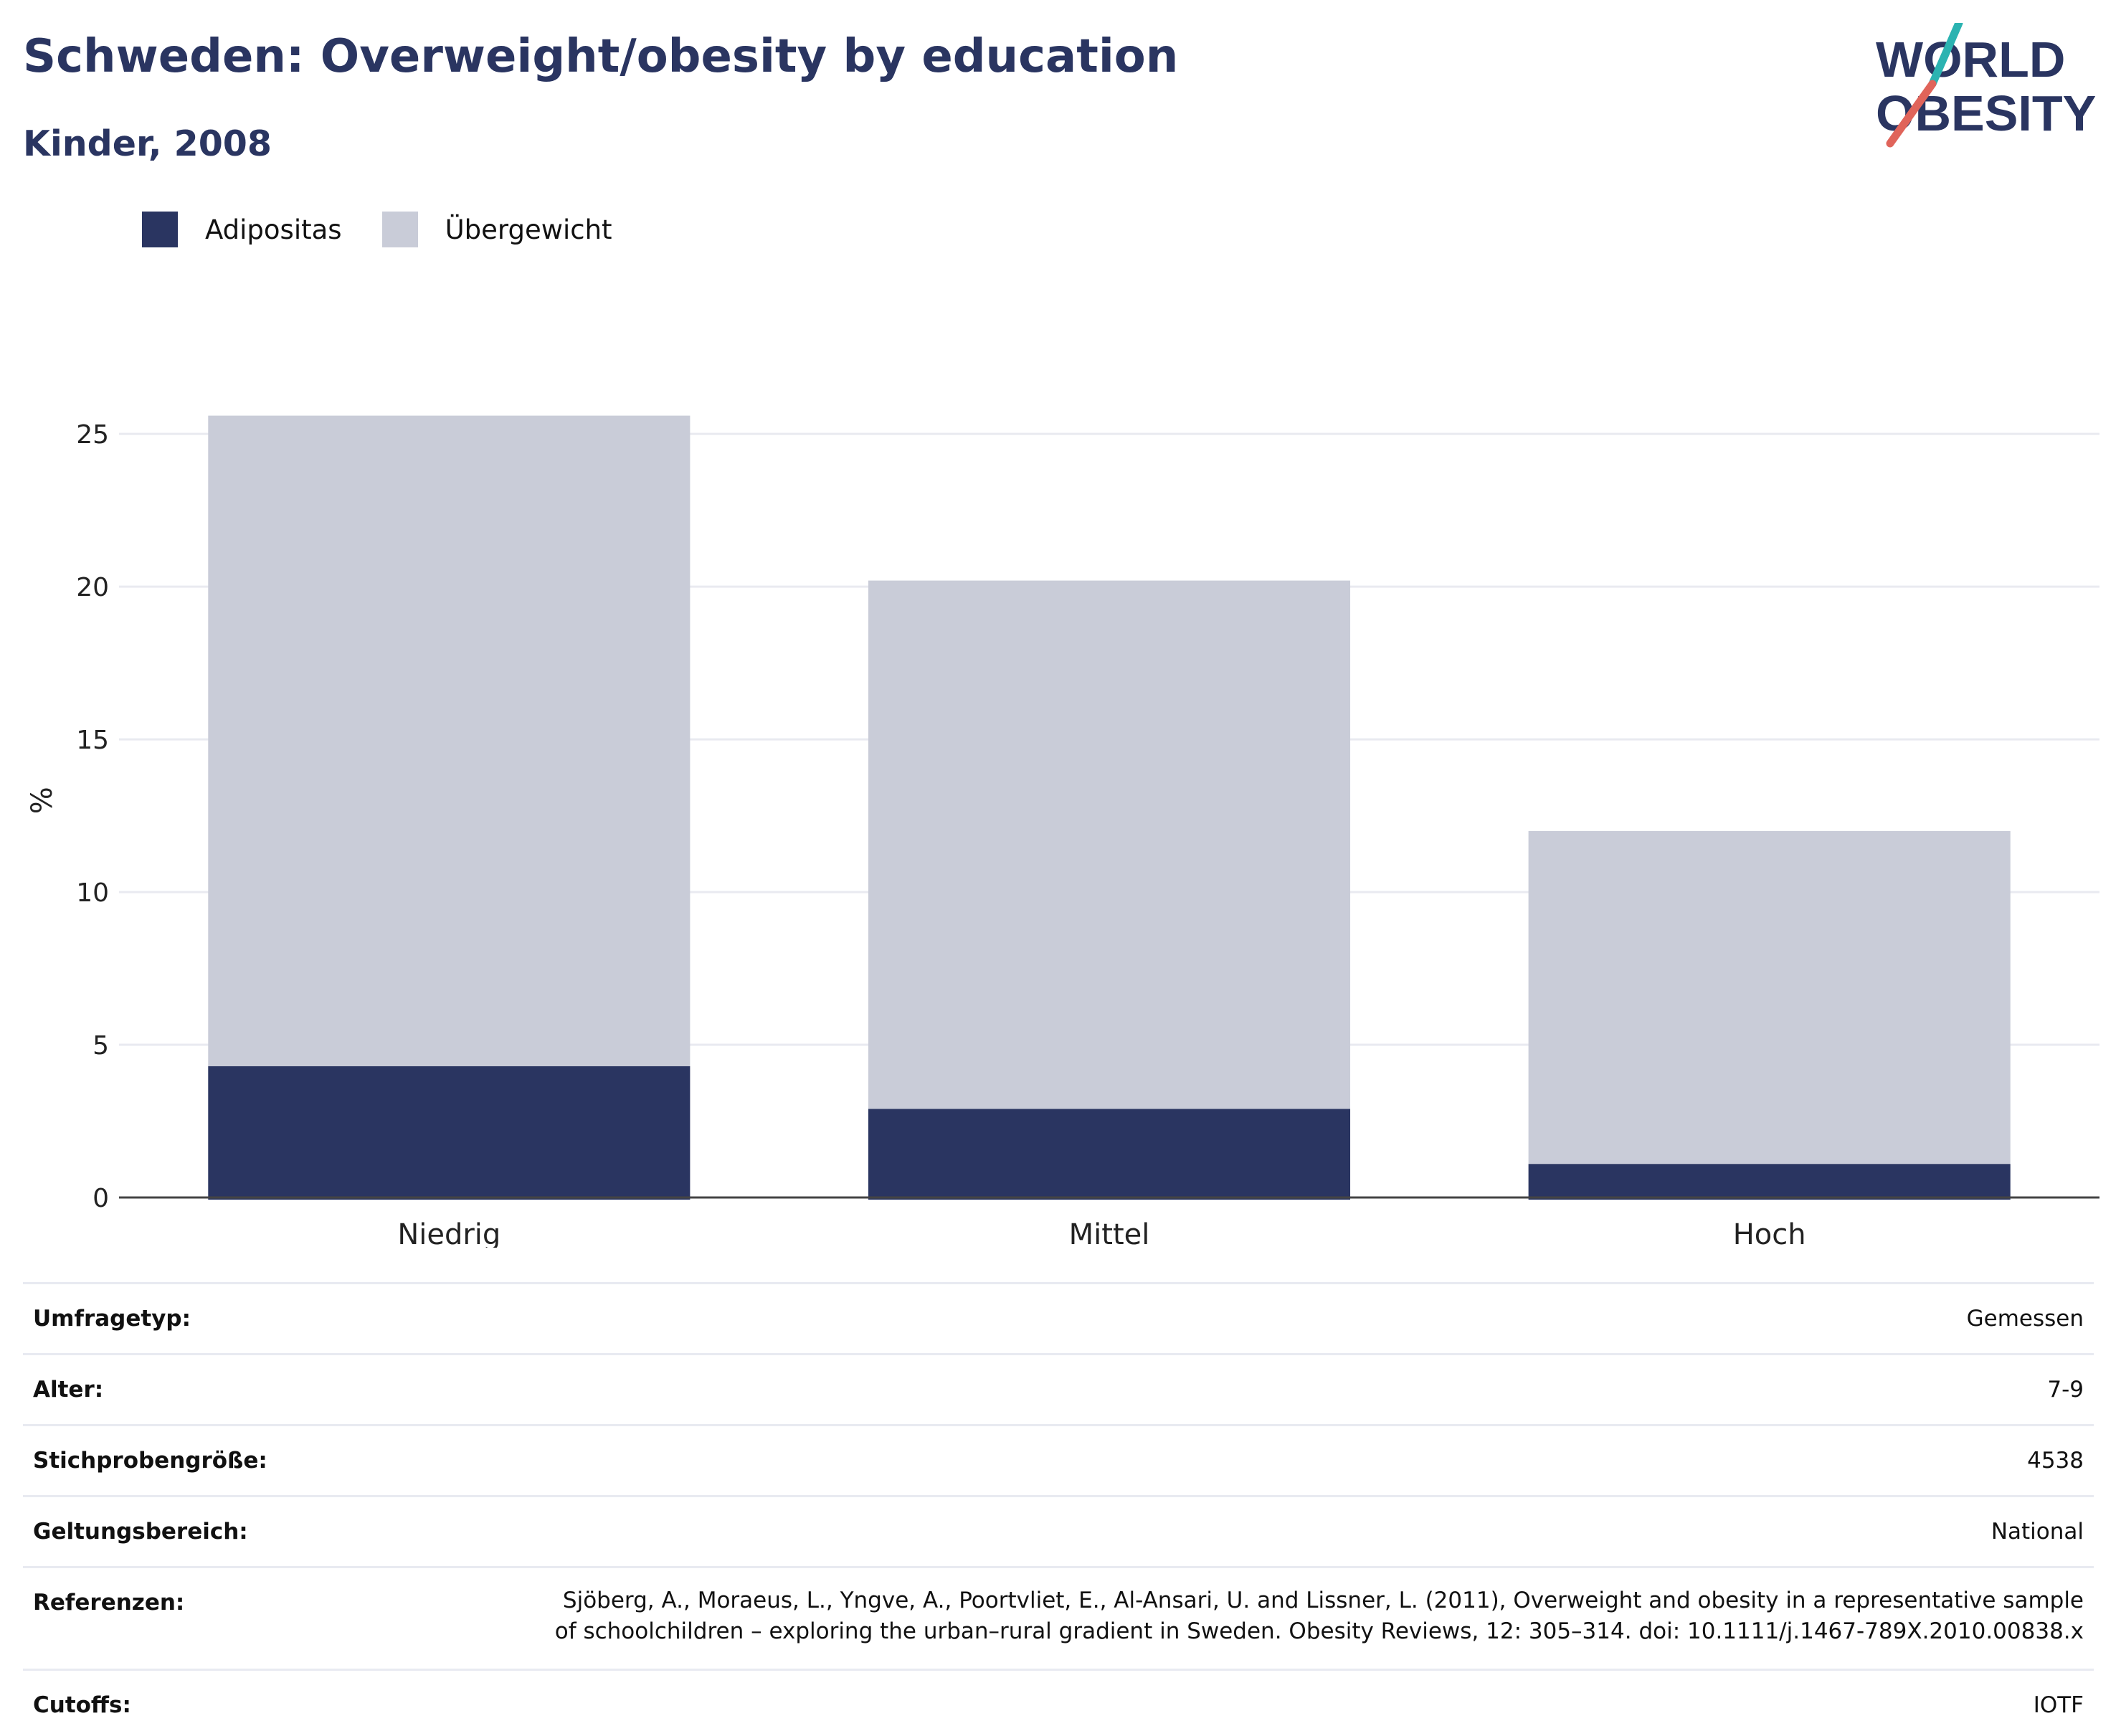 Image resolution: width=2121 pixels, height=1736 pixels. Describe the element at coordinates (448, 1233) in the screenshot. I see `x-tick-label: Niedrig` at that location.